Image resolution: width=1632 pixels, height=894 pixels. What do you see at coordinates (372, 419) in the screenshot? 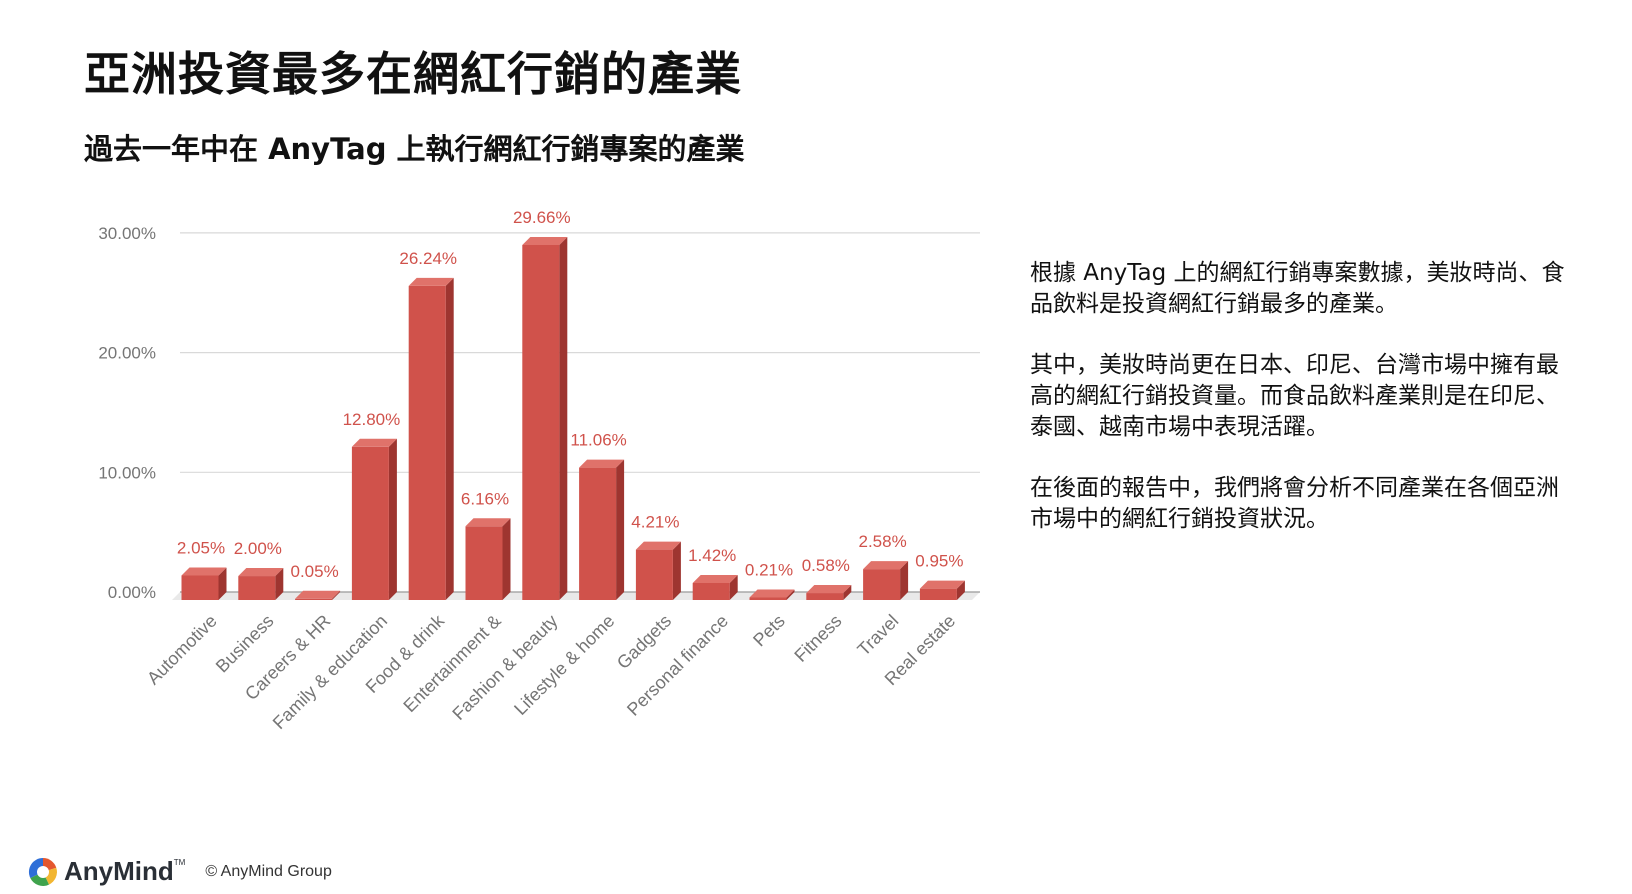
I see `data-label: 12.80%` at bounding box center [372, 419].